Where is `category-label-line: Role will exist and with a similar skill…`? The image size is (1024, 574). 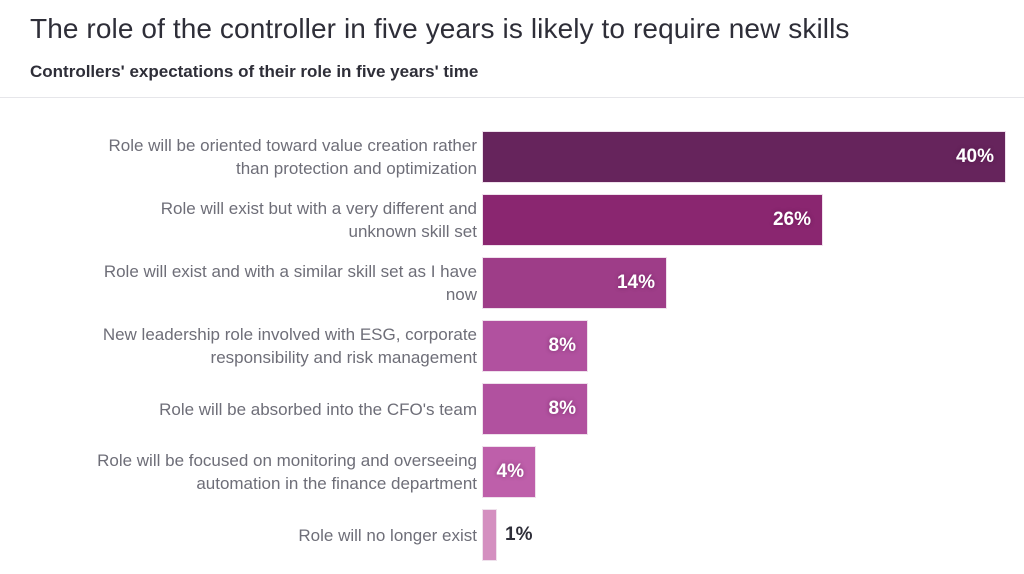 category-label-line: Role will exist and with a similar skill… is located at coordinates (290, 271).